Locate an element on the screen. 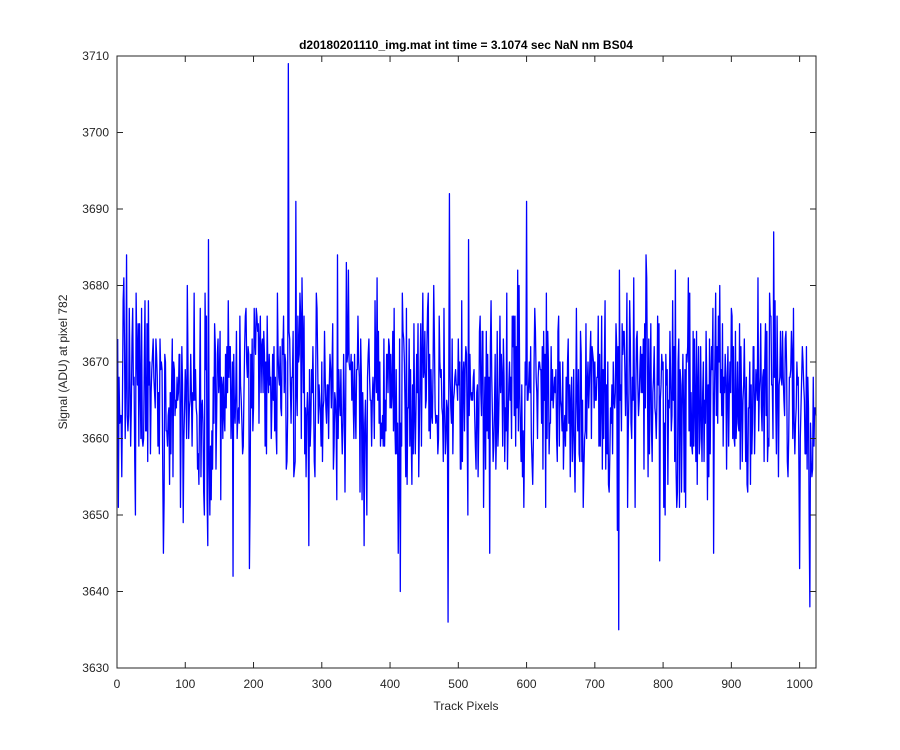  x-tick-label: 700 is located at coordinates (595, 684).